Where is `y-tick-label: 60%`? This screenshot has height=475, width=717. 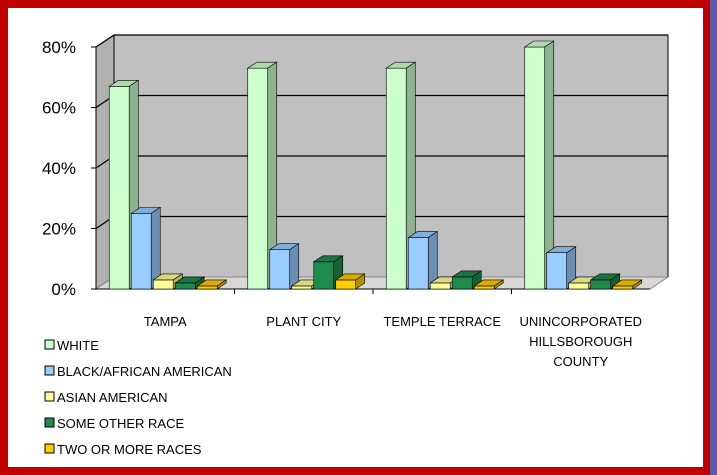
y-tick-label: 60% is located at coordinates (59, 108).